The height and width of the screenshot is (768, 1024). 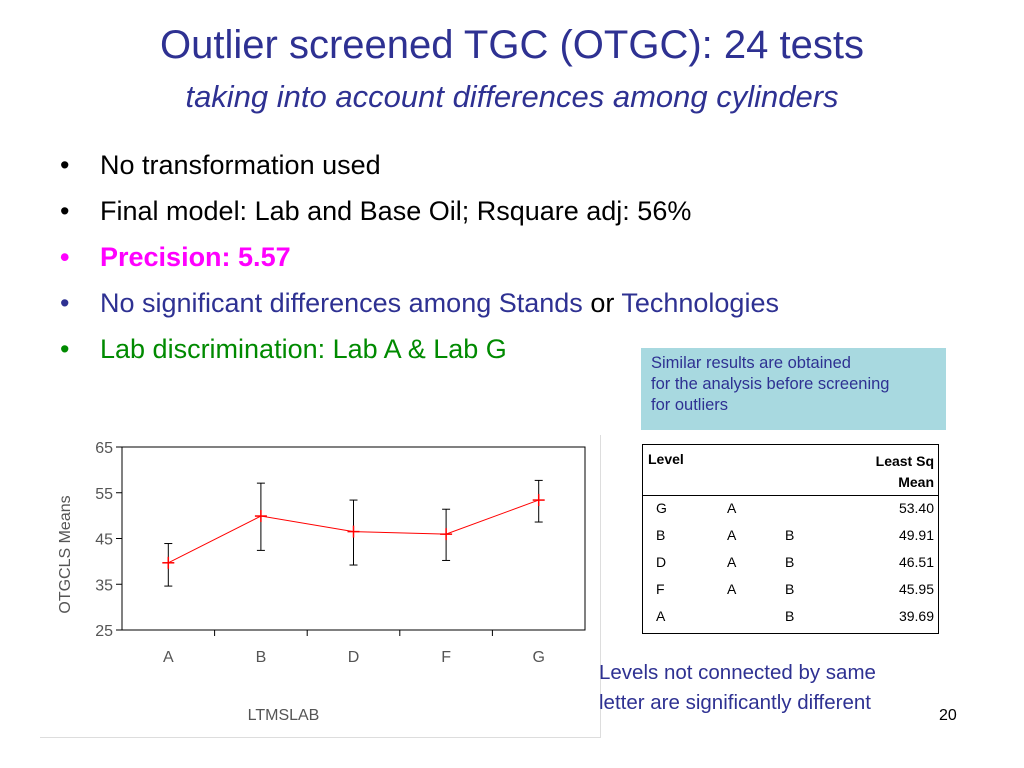 What do you see at coordinates (790, 470) in the screenshot?
I see `table-header: Level Least Sq Mean` at bounding box center [790, 470].